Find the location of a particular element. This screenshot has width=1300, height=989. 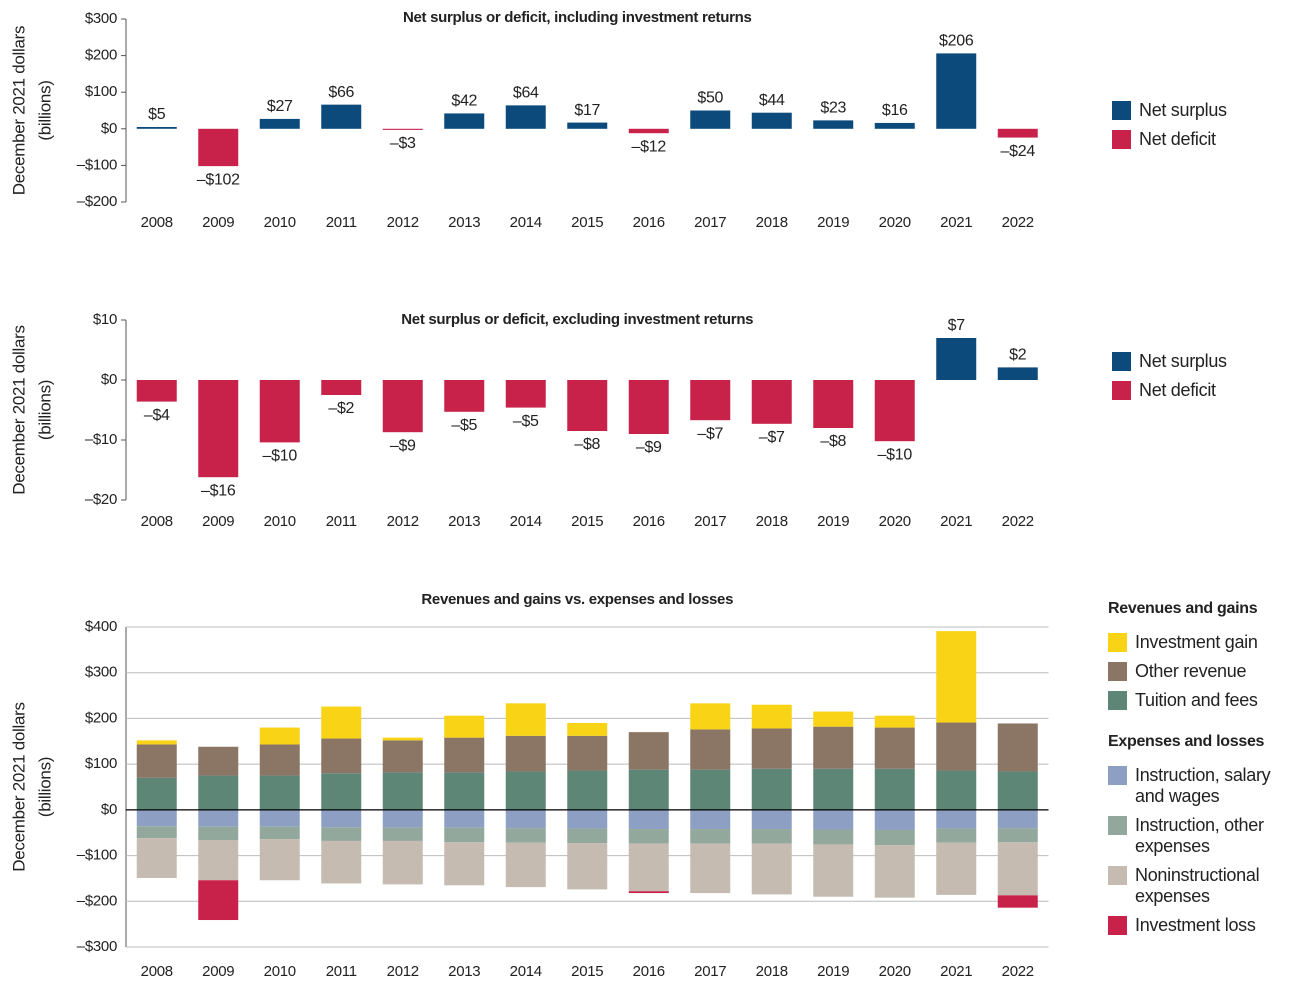

value-label: –$8 is located at coordinates (833, 441).